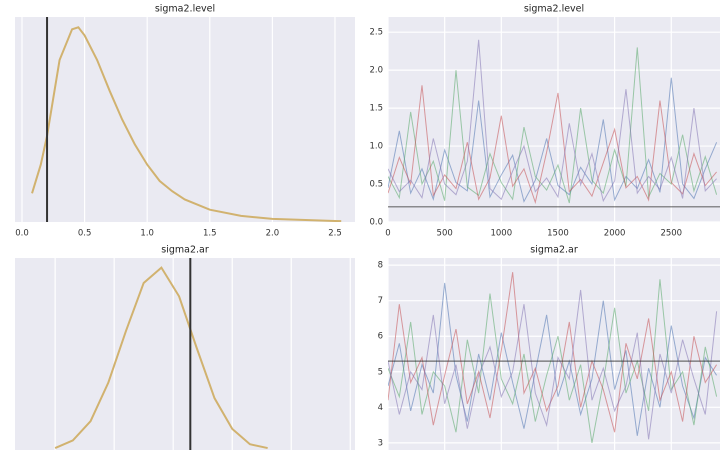 This screenshot has height=454, width=720. What do you see at coordinates (161, 358) in the screenshot?
I see `density-curve` at bounding box center [161, 358].